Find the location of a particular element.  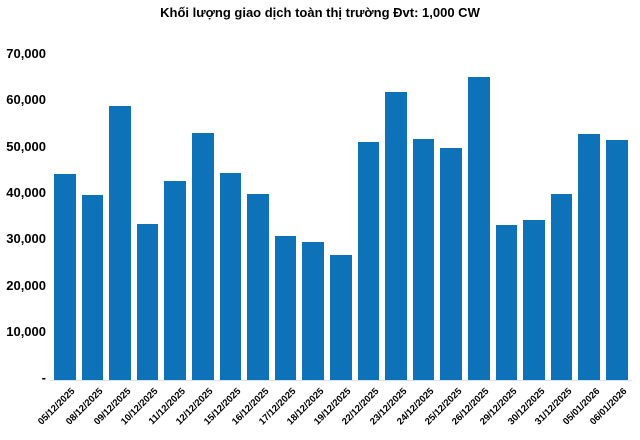

y-axis-tick-label: 40,000 is located at coordinates (26, 192).